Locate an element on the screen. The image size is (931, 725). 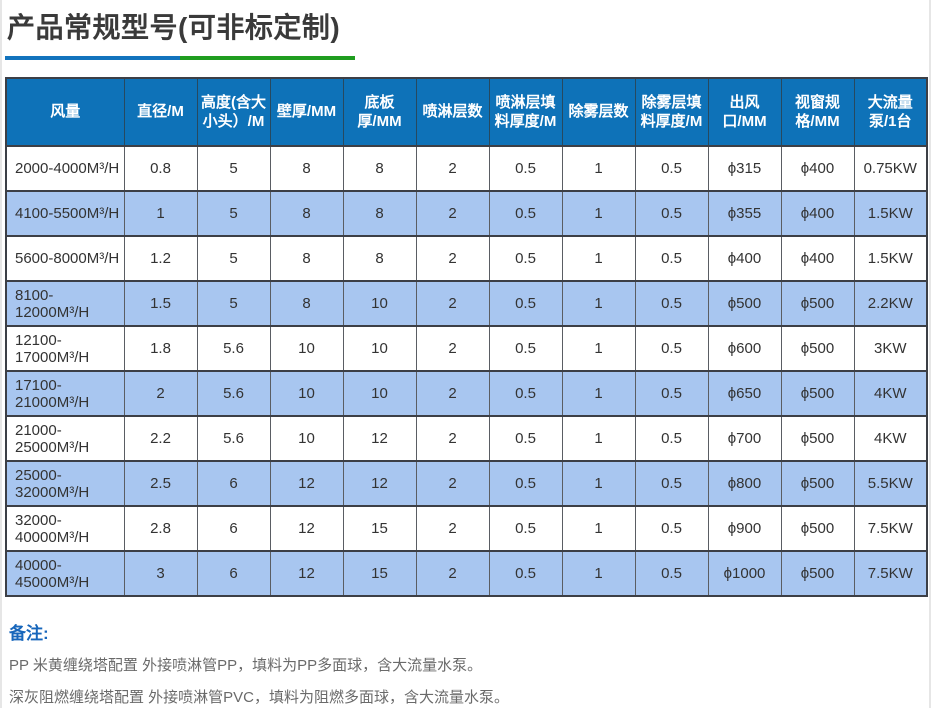
table-cell: 1.5 is located at coordinates (160, 303).